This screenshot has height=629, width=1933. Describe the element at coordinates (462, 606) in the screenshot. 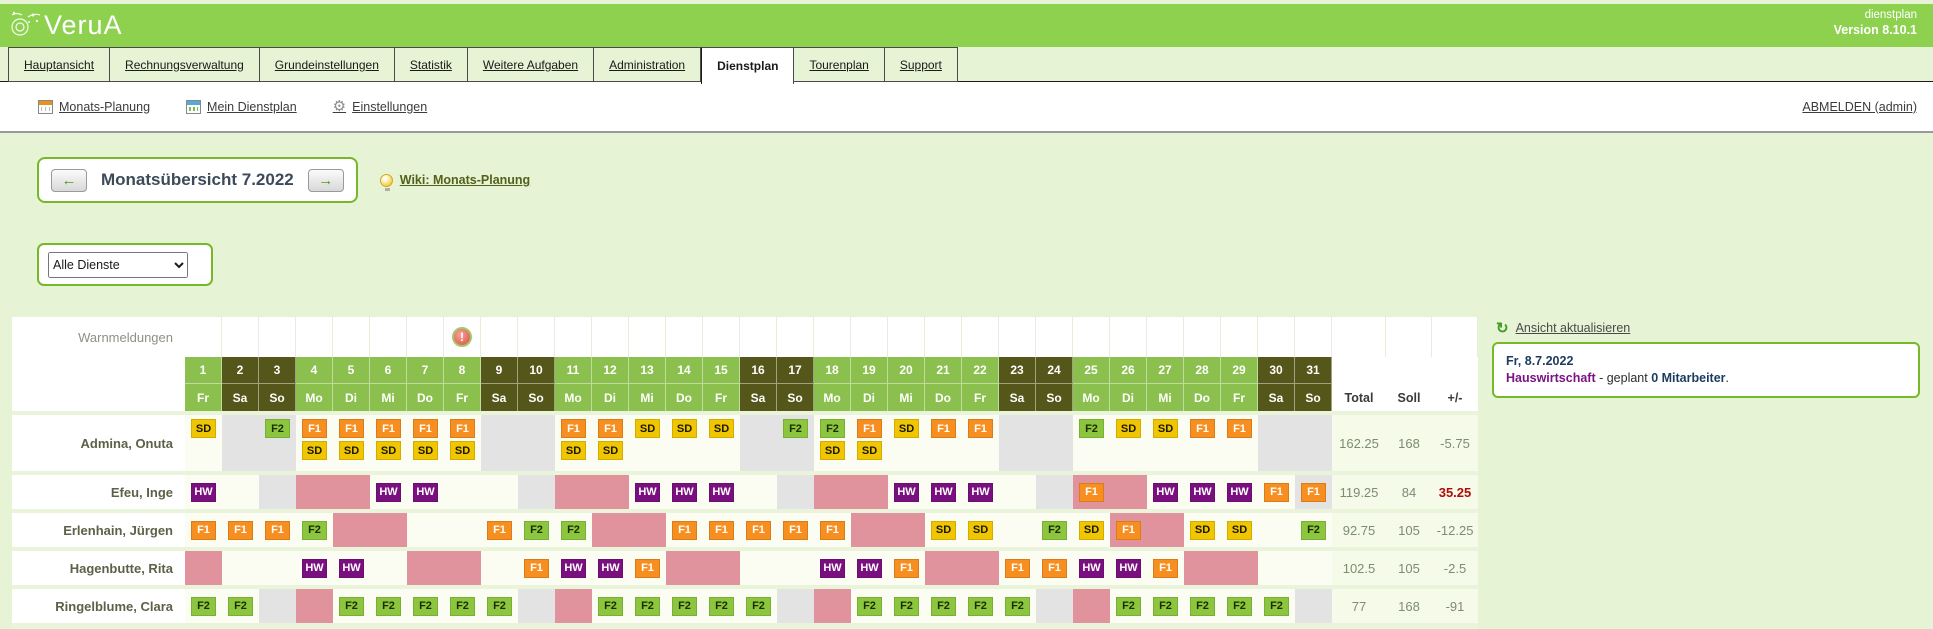

I see `roster-cell-day-8: F2` at that location.